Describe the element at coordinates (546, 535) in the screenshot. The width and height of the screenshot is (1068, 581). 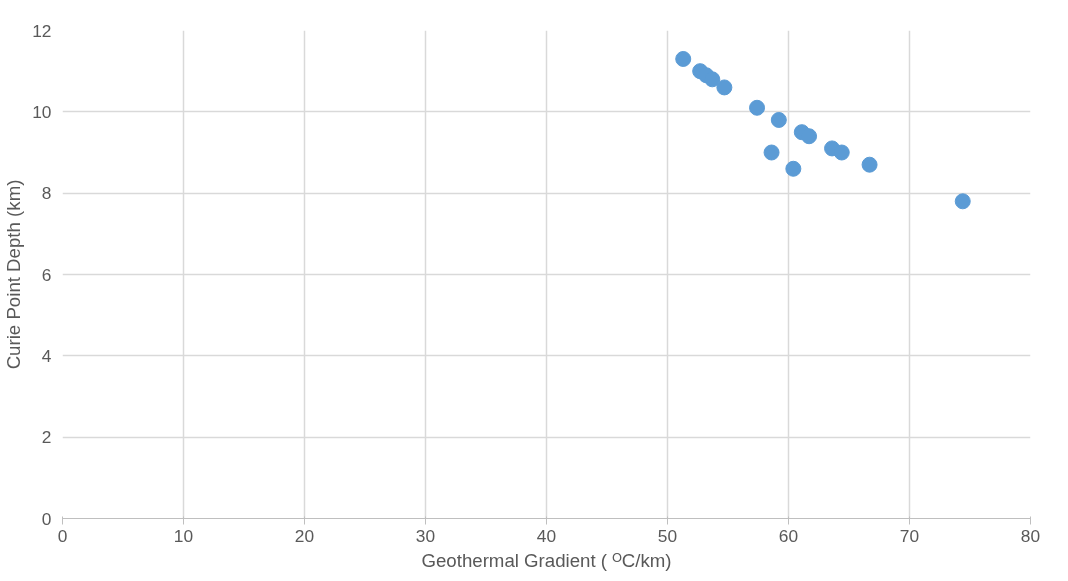
I see `x-tick-label: 40` at that location.